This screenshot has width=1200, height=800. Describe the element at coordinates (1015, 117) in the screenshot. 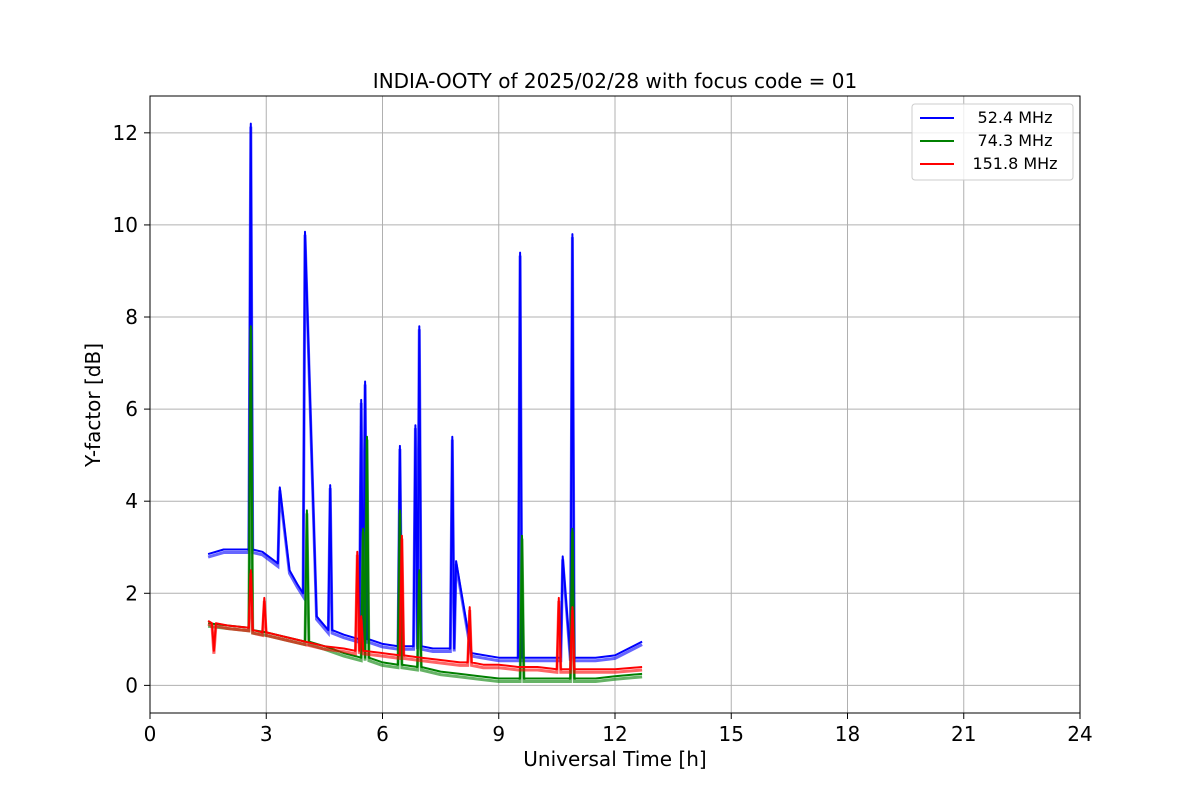

I see `legend-label-0: 52.4 MHz` at that location.